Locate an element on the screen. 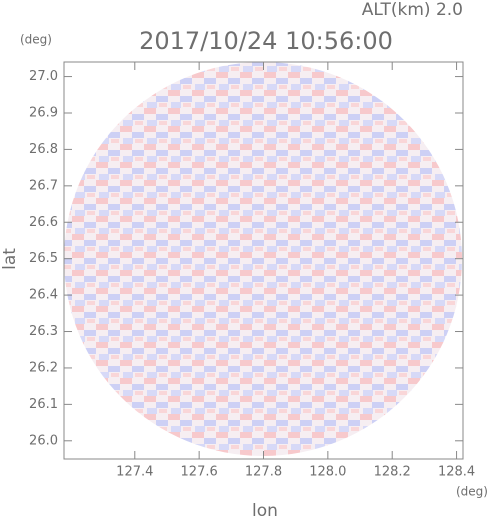 The width and height of the screenshot is (491, 521). y-tick-label: 26.6 is located at coordinates (43, 222).